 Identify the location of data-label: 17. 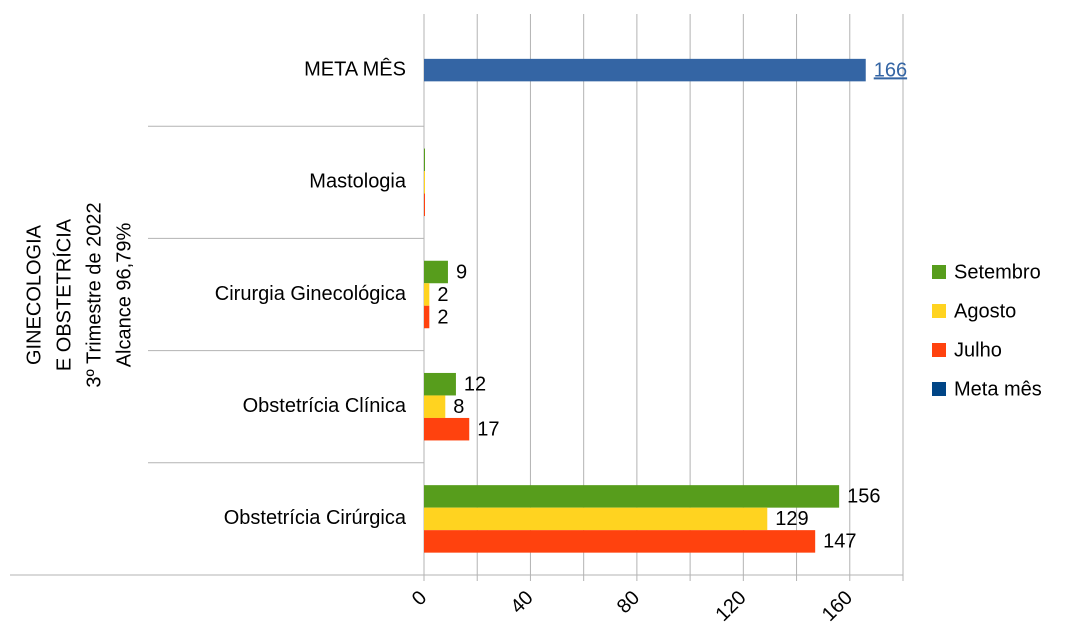
(488, 429).